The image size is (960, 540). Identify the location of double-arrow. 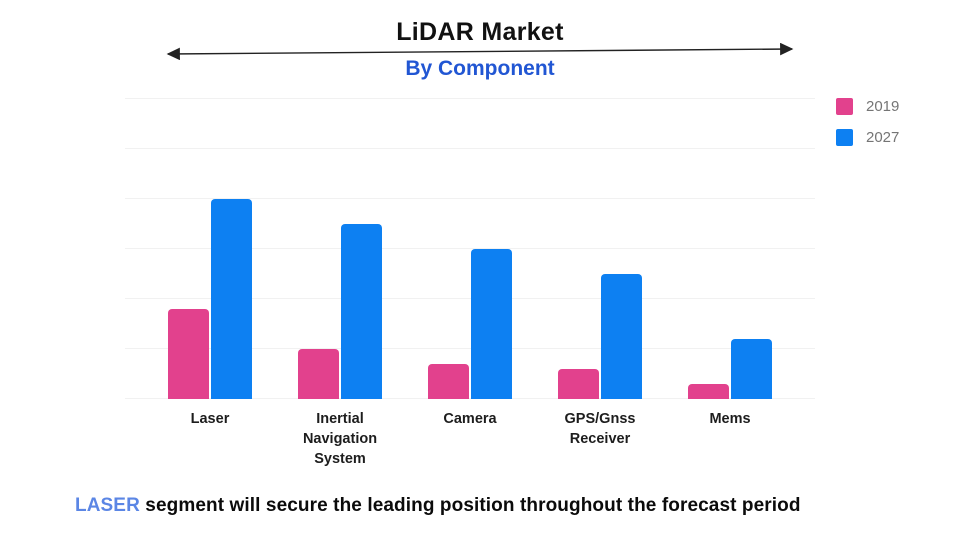
(480, 51).